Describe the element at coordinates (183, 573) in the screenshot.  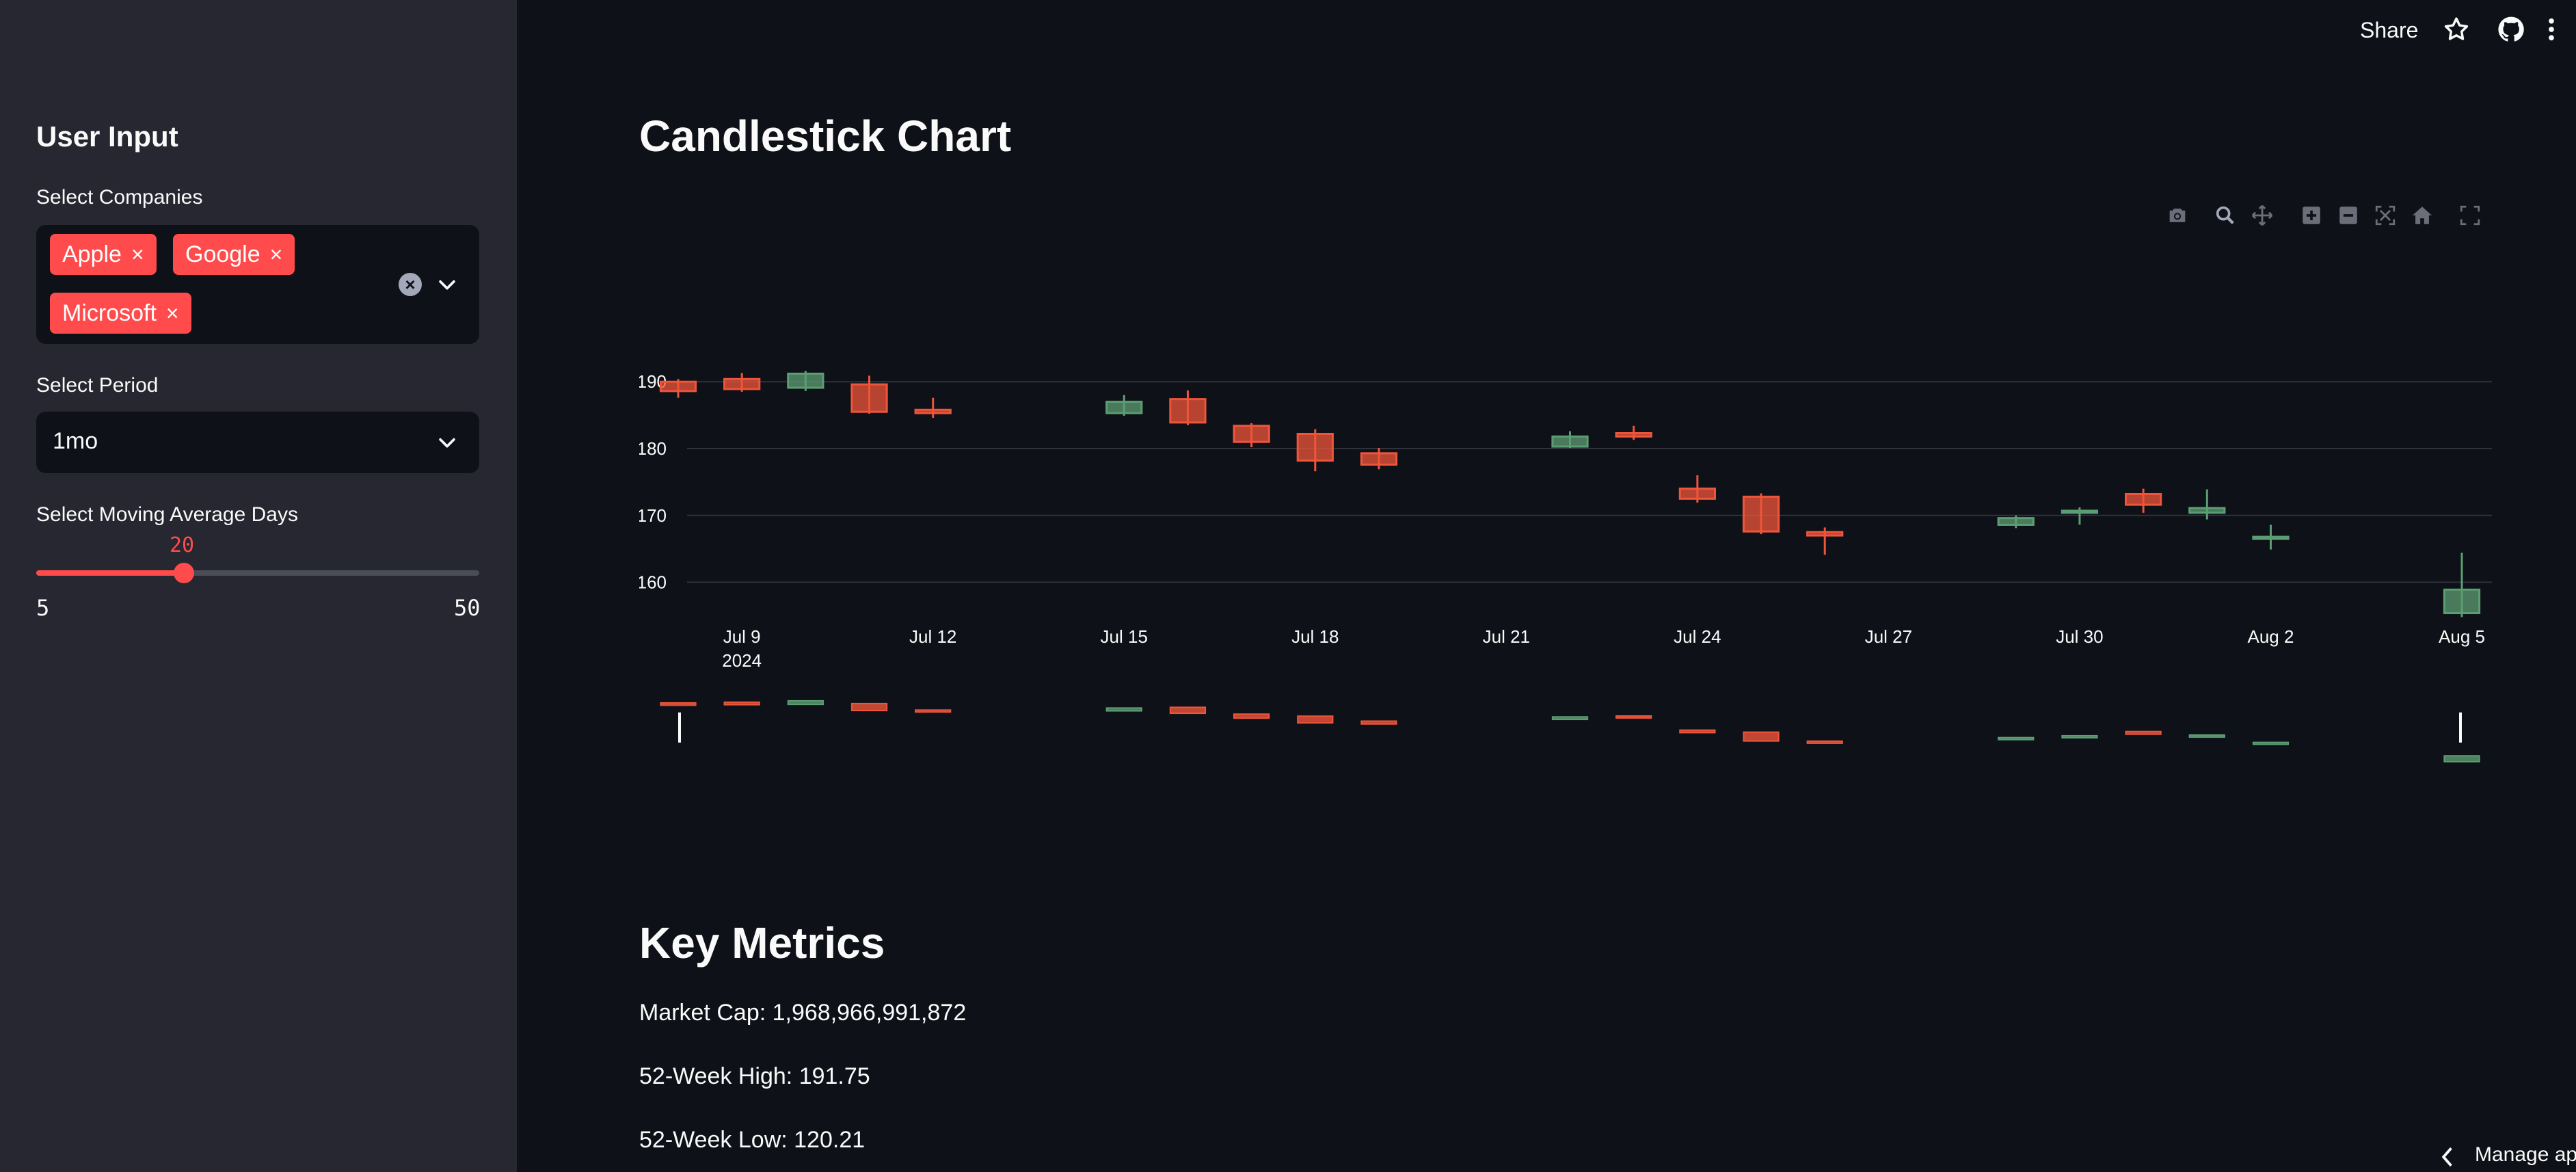
I see `ma-slider-thumb` at that location.